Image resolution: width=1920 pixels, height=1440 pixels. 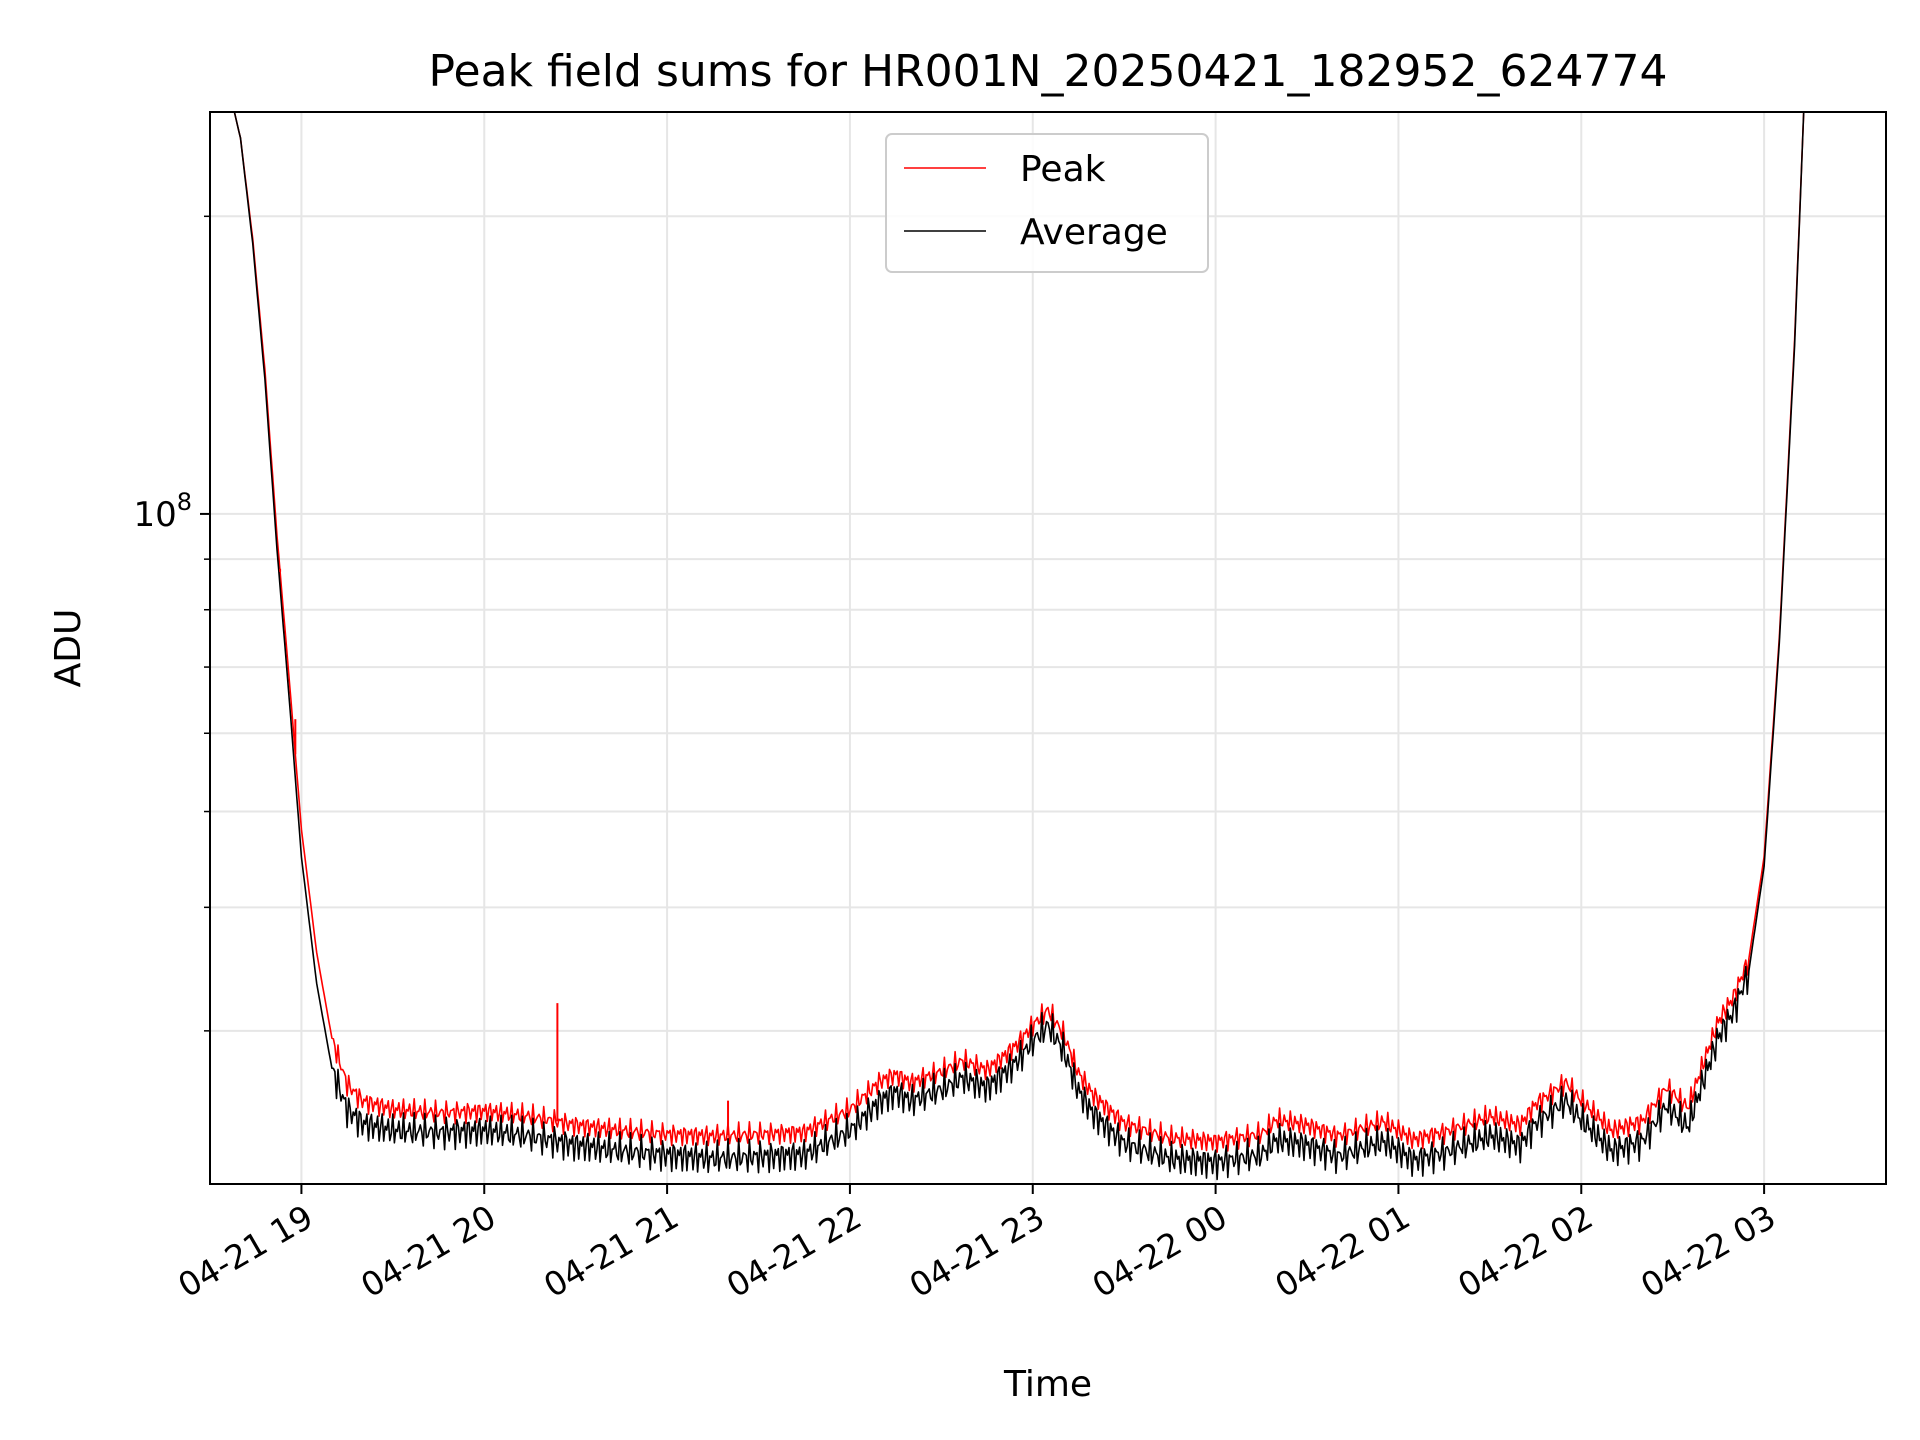 What do you see at coordinates (428, 1251) in the screenshot?
I see `x-tick-label: 04-21 20` at bounding box center [428, 1251].